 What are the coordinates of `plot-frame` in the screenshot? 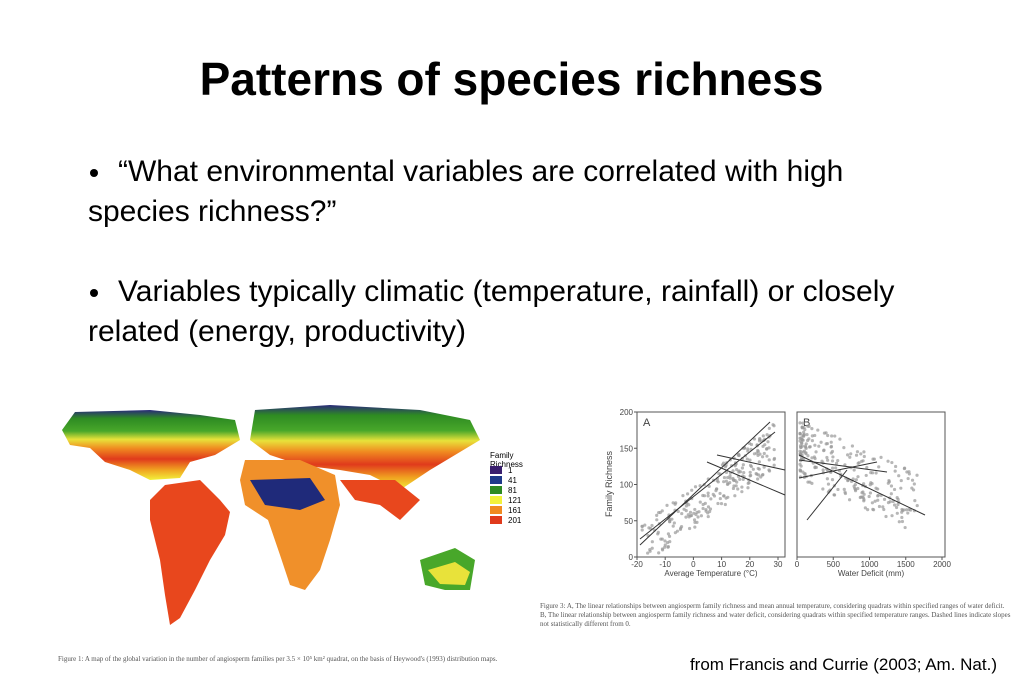 It's located at (711, 484).